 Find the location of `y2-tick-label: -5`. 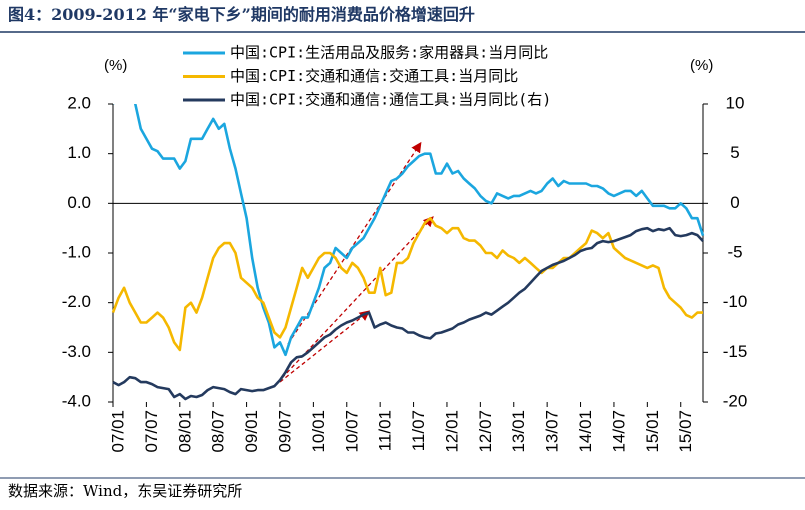

y2-tick-label: -5 is located at coordinates (734, 251).